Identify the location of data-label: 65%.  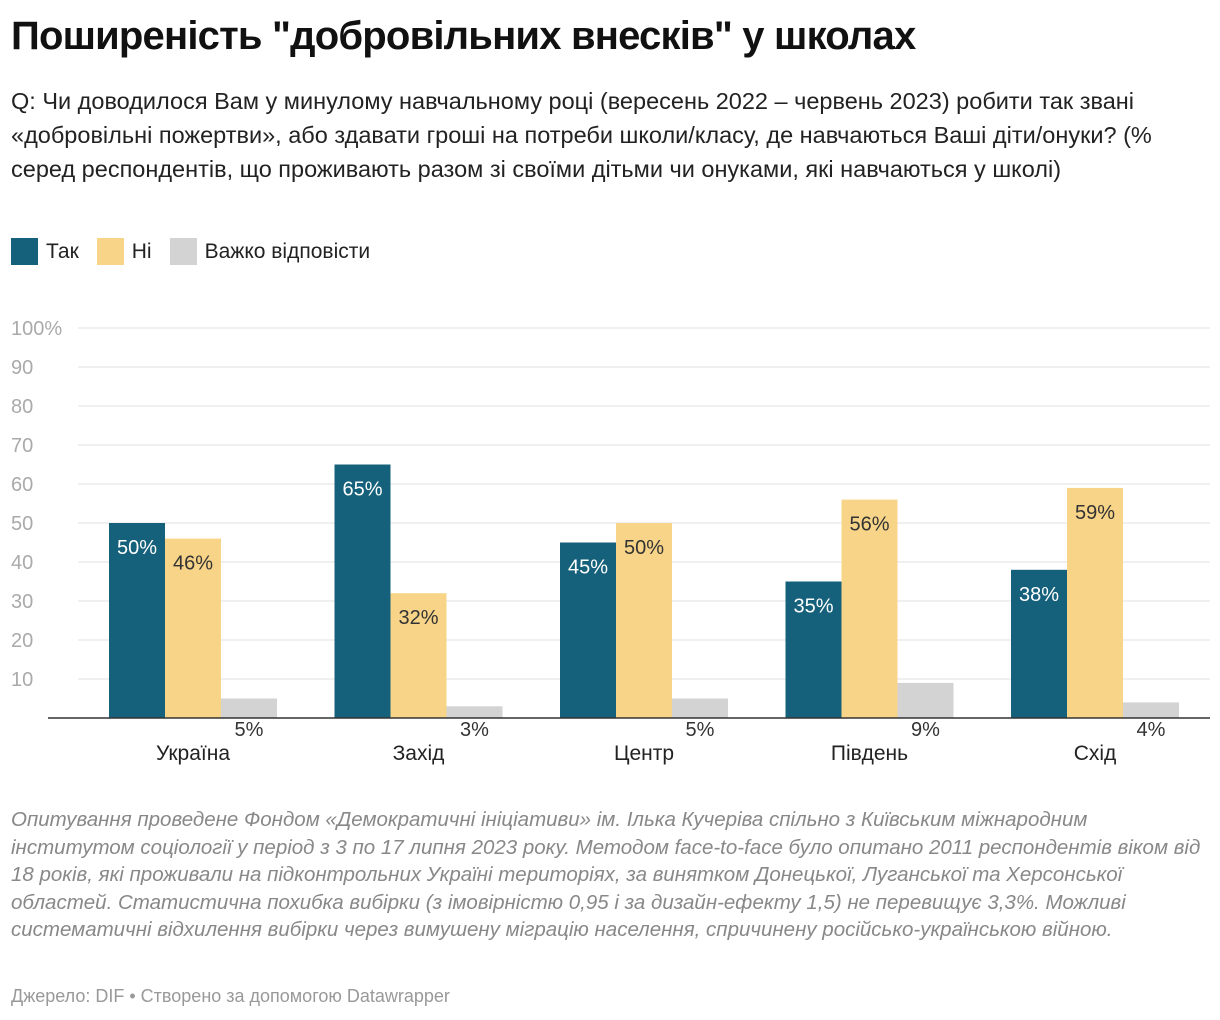
(362, 490).